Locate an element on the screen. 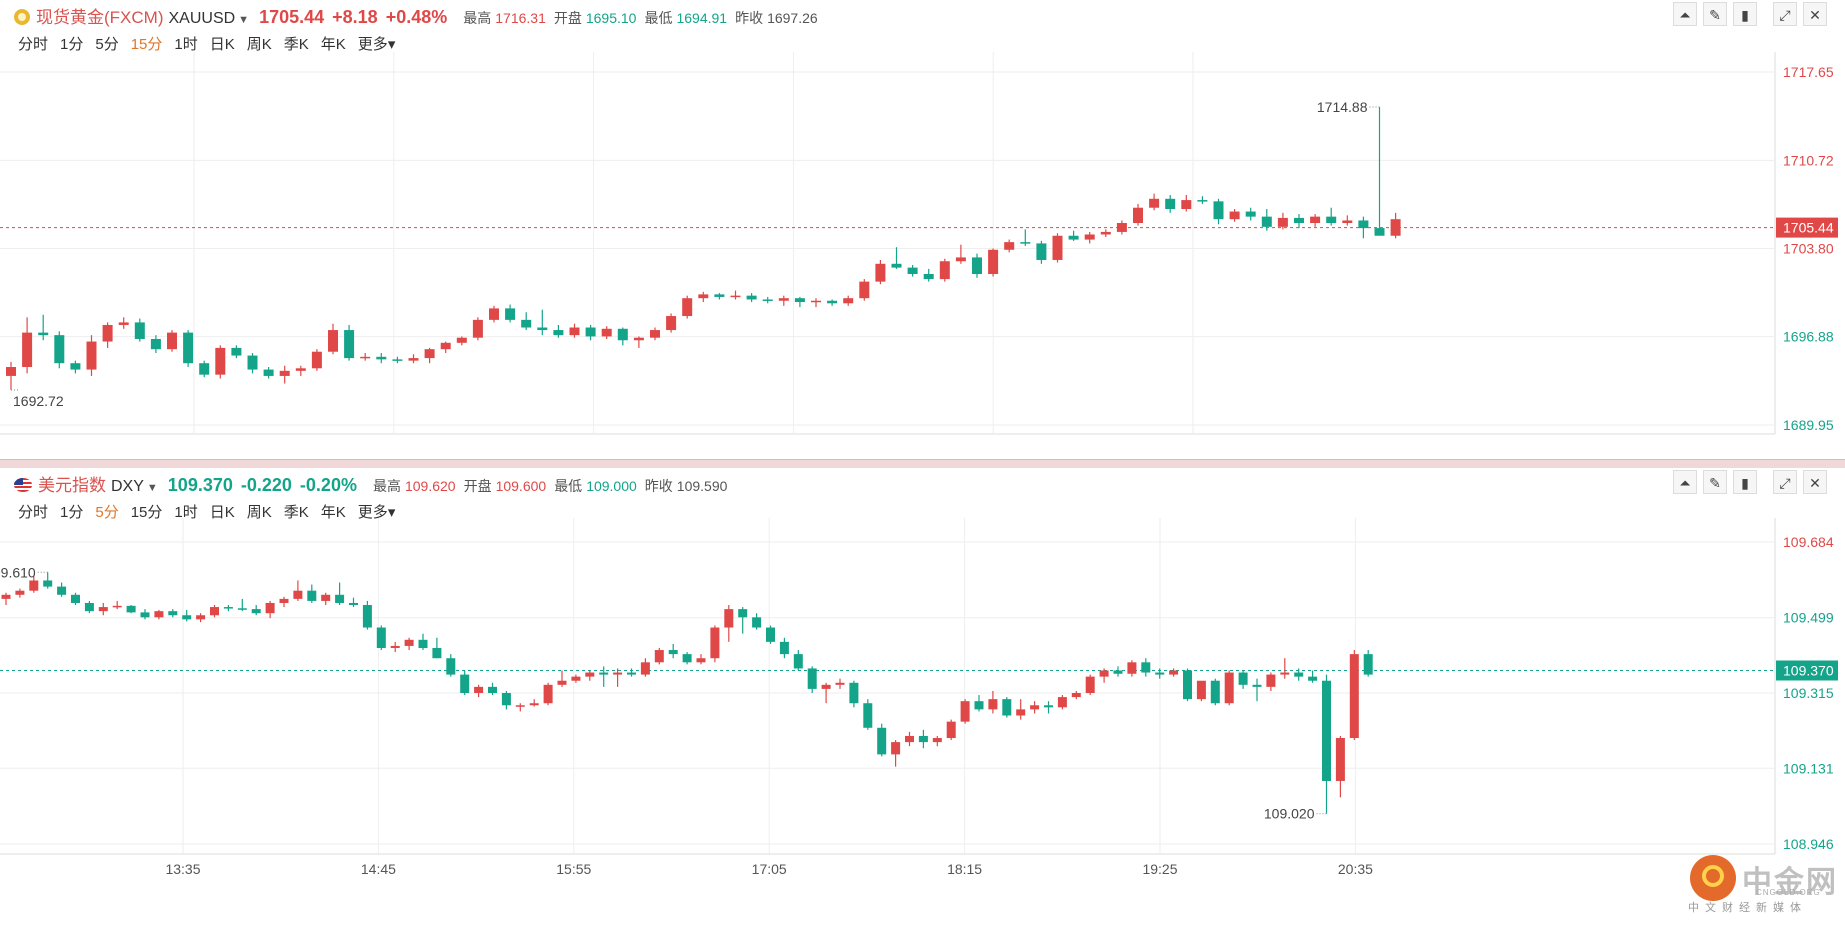  period-tab: 15分 is located at coordinates (146, 512).